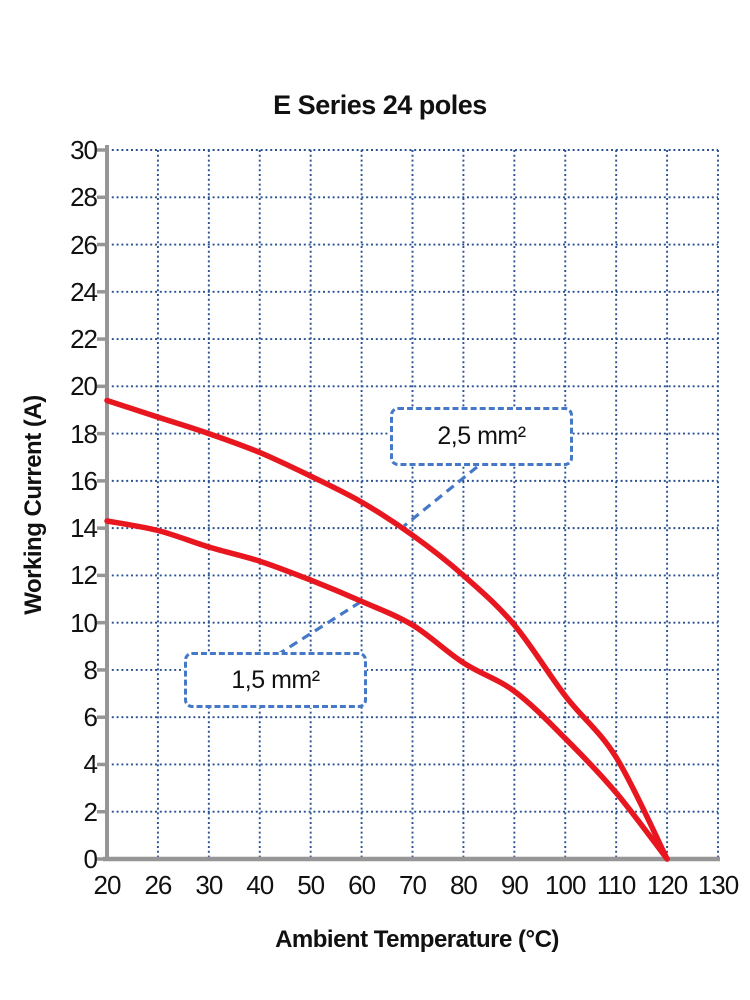  What do you see at coordinates (84, 197) in the screenshot?
I see `y-tick-label: 28` at bounding box center [84, 197].